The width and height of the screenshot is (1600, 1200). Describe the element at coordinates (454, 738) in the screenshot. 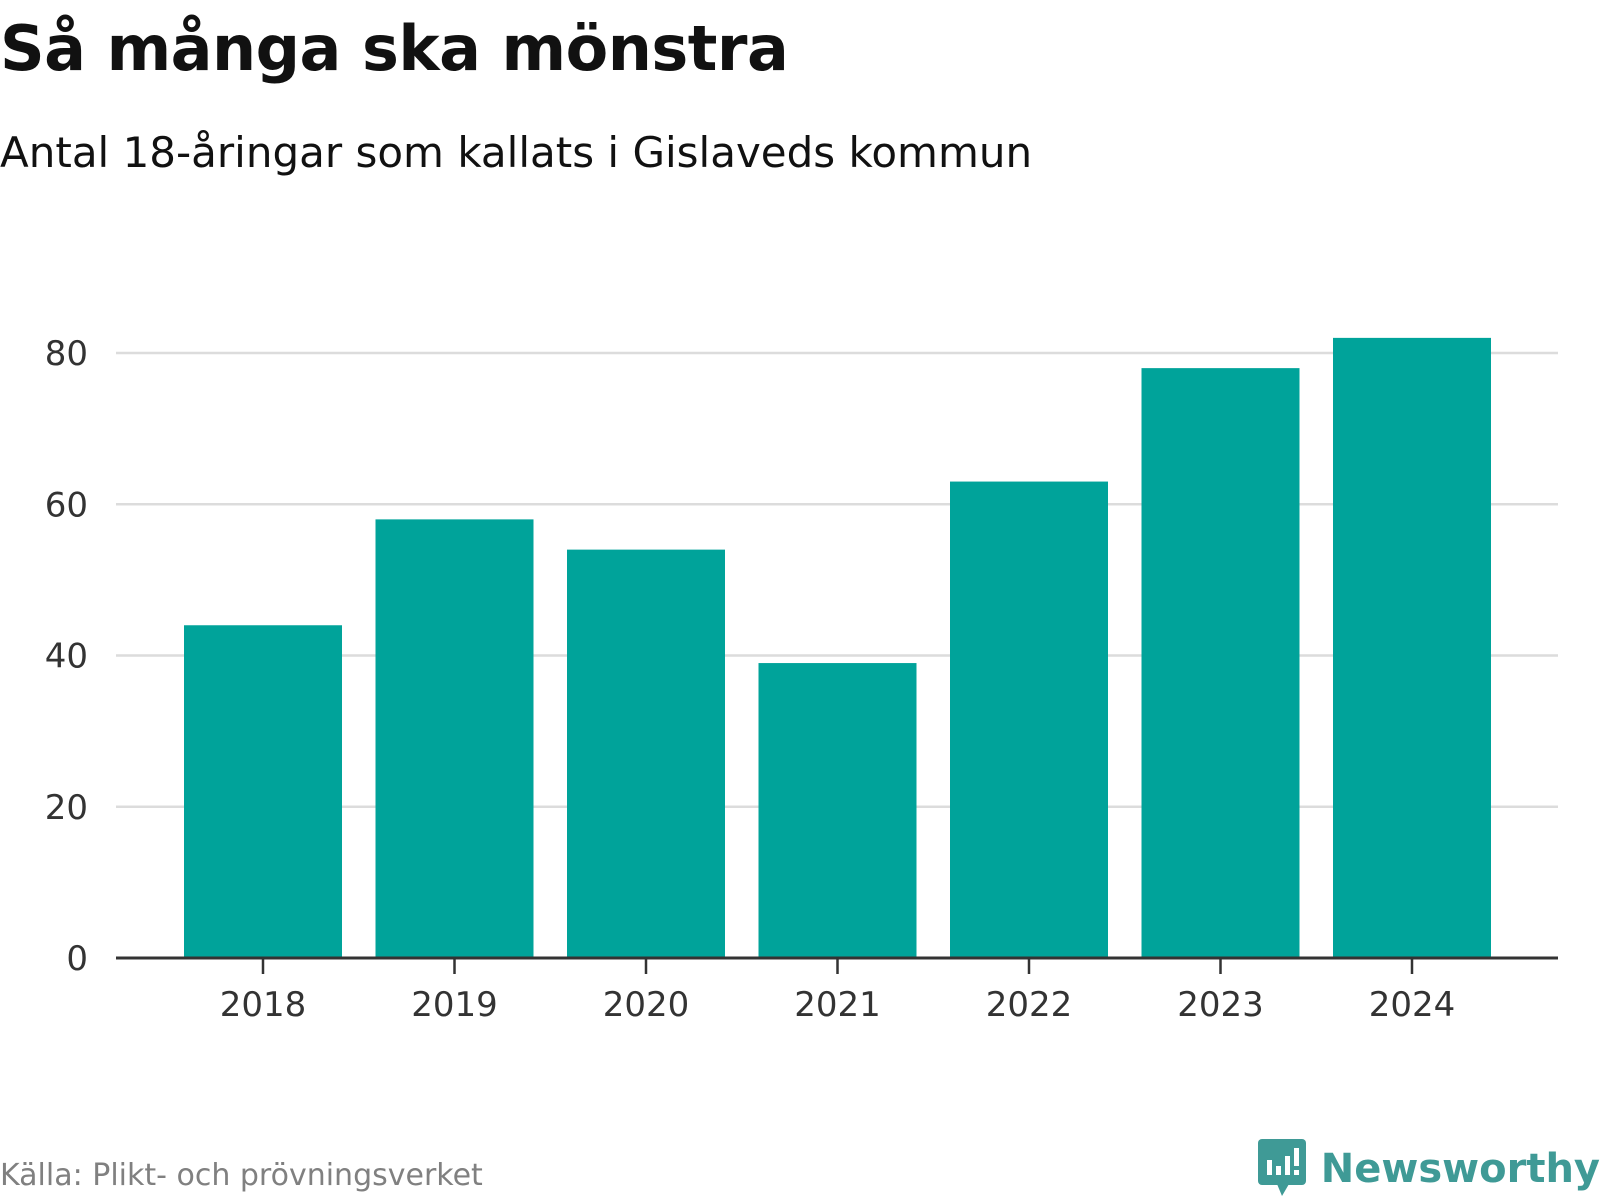

I see `bar-2019` at that location.